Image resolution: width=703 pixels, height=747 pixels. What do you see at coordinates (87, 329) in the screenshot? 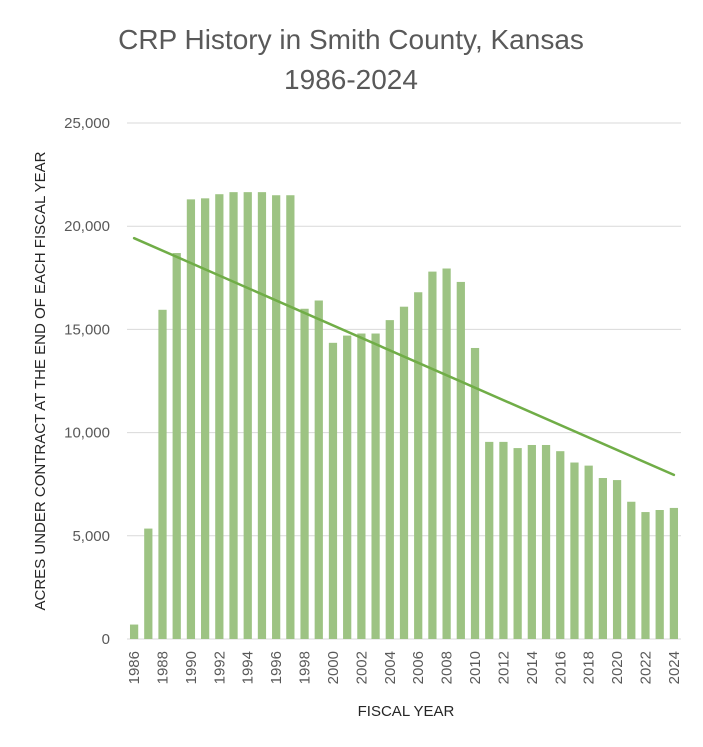
I see `y-tick-label: 15,000` at bounding box center [87, 329].